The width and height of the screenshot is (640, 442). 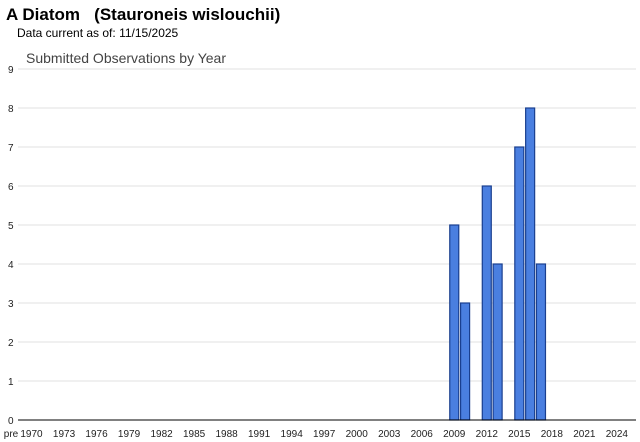 I want to click on data-current-label: Data current as of:, so click(x=66, y=33).